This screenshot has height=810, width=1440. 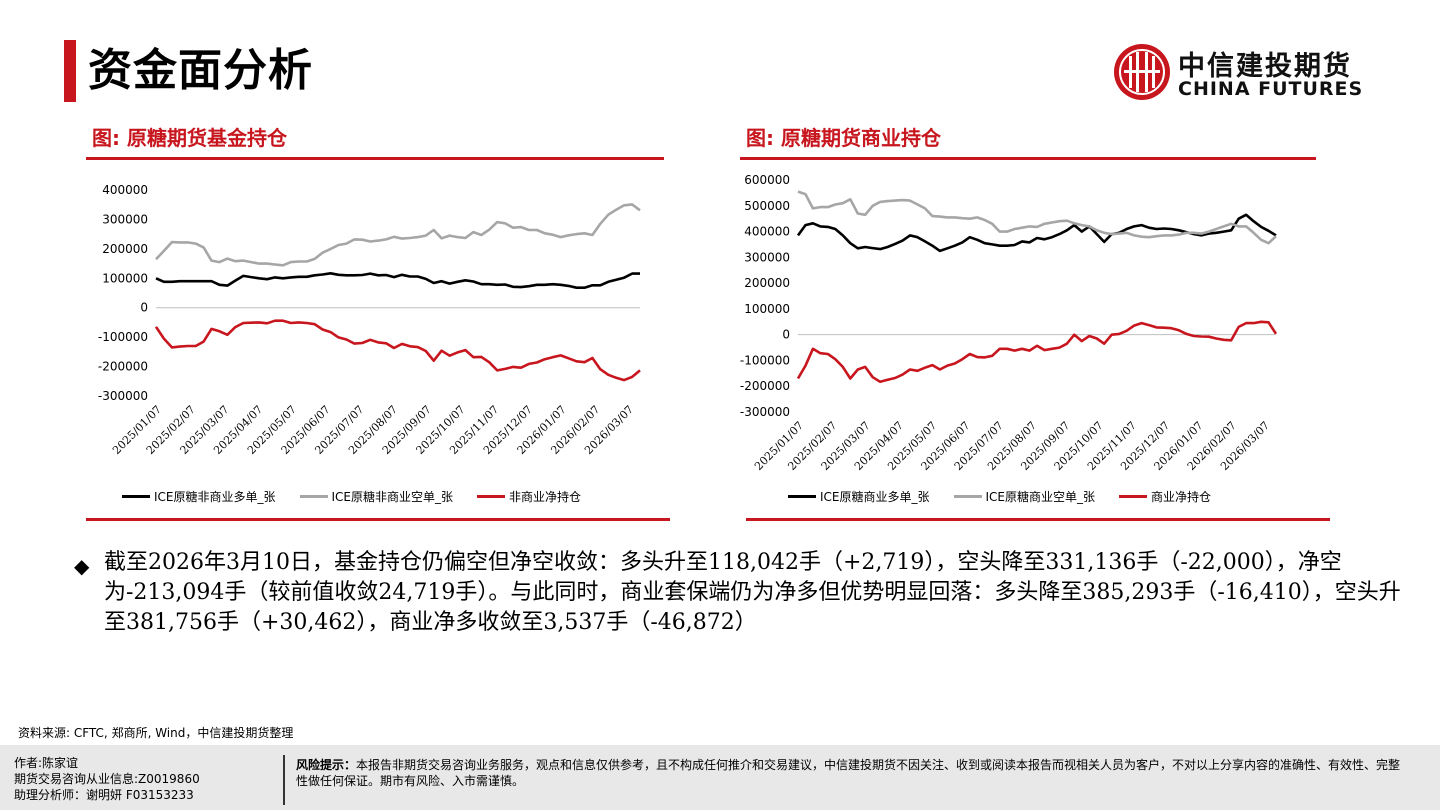 I want to click on legend-label: ICE原糖商业多单_张, so click(x=875, y=497).